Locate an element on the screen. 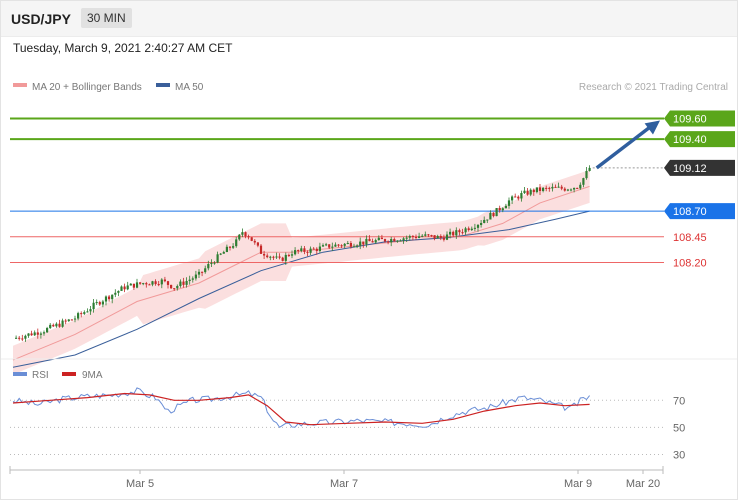  level-badge-109.12 is located at coordinates (699, 167).